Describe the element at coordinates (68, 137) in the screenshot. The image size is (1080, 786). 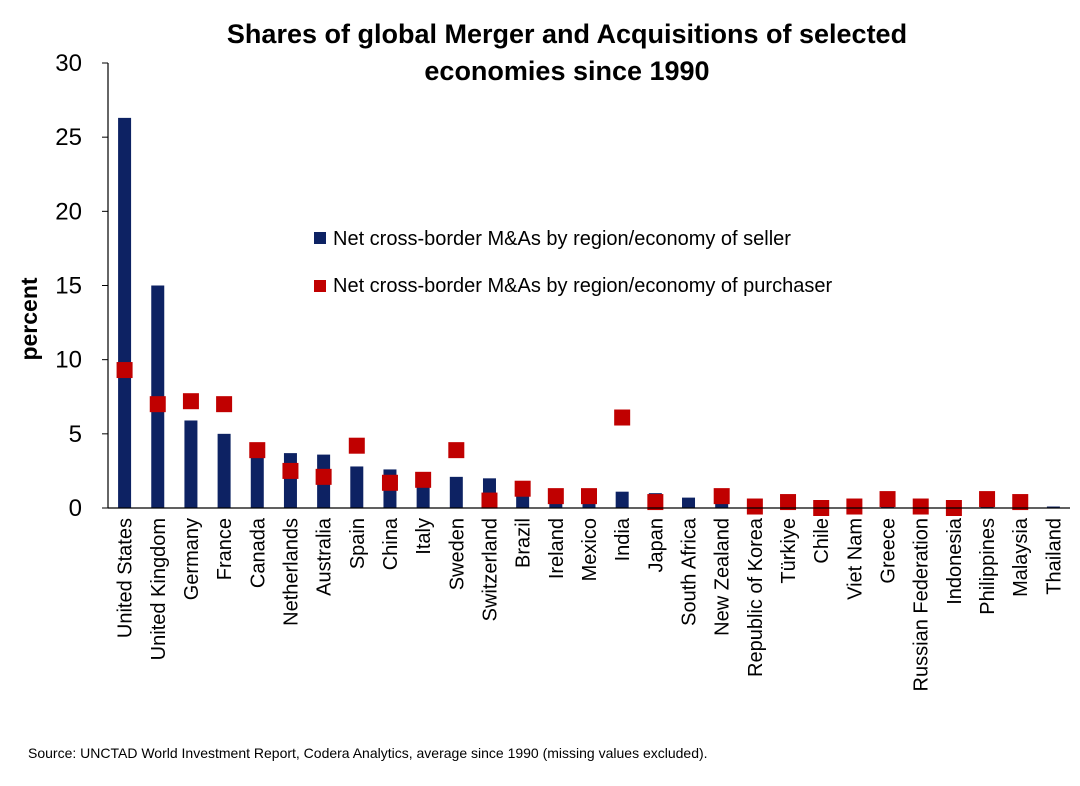
I see `y-tick-label: 25` at that location.